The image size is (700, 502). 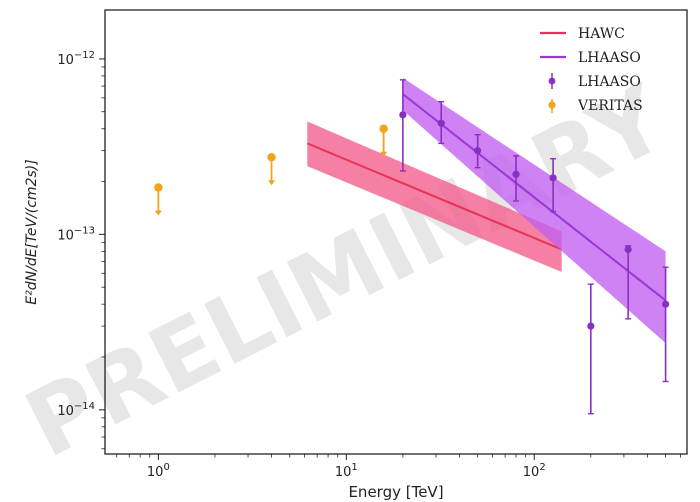 I want to click on y-tick-label-exp: −13, so click(x=84, y=230).